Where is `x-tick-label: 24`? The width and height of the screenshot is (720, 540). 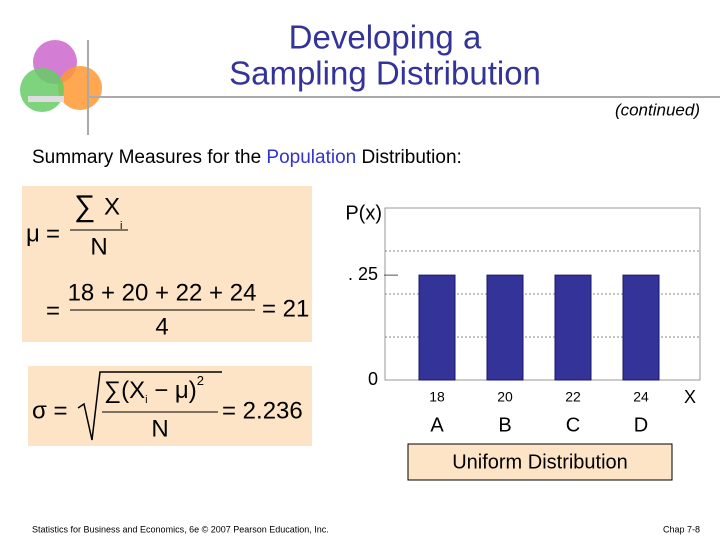 x-tick-label: 24 is located at coordinates (641, 397).